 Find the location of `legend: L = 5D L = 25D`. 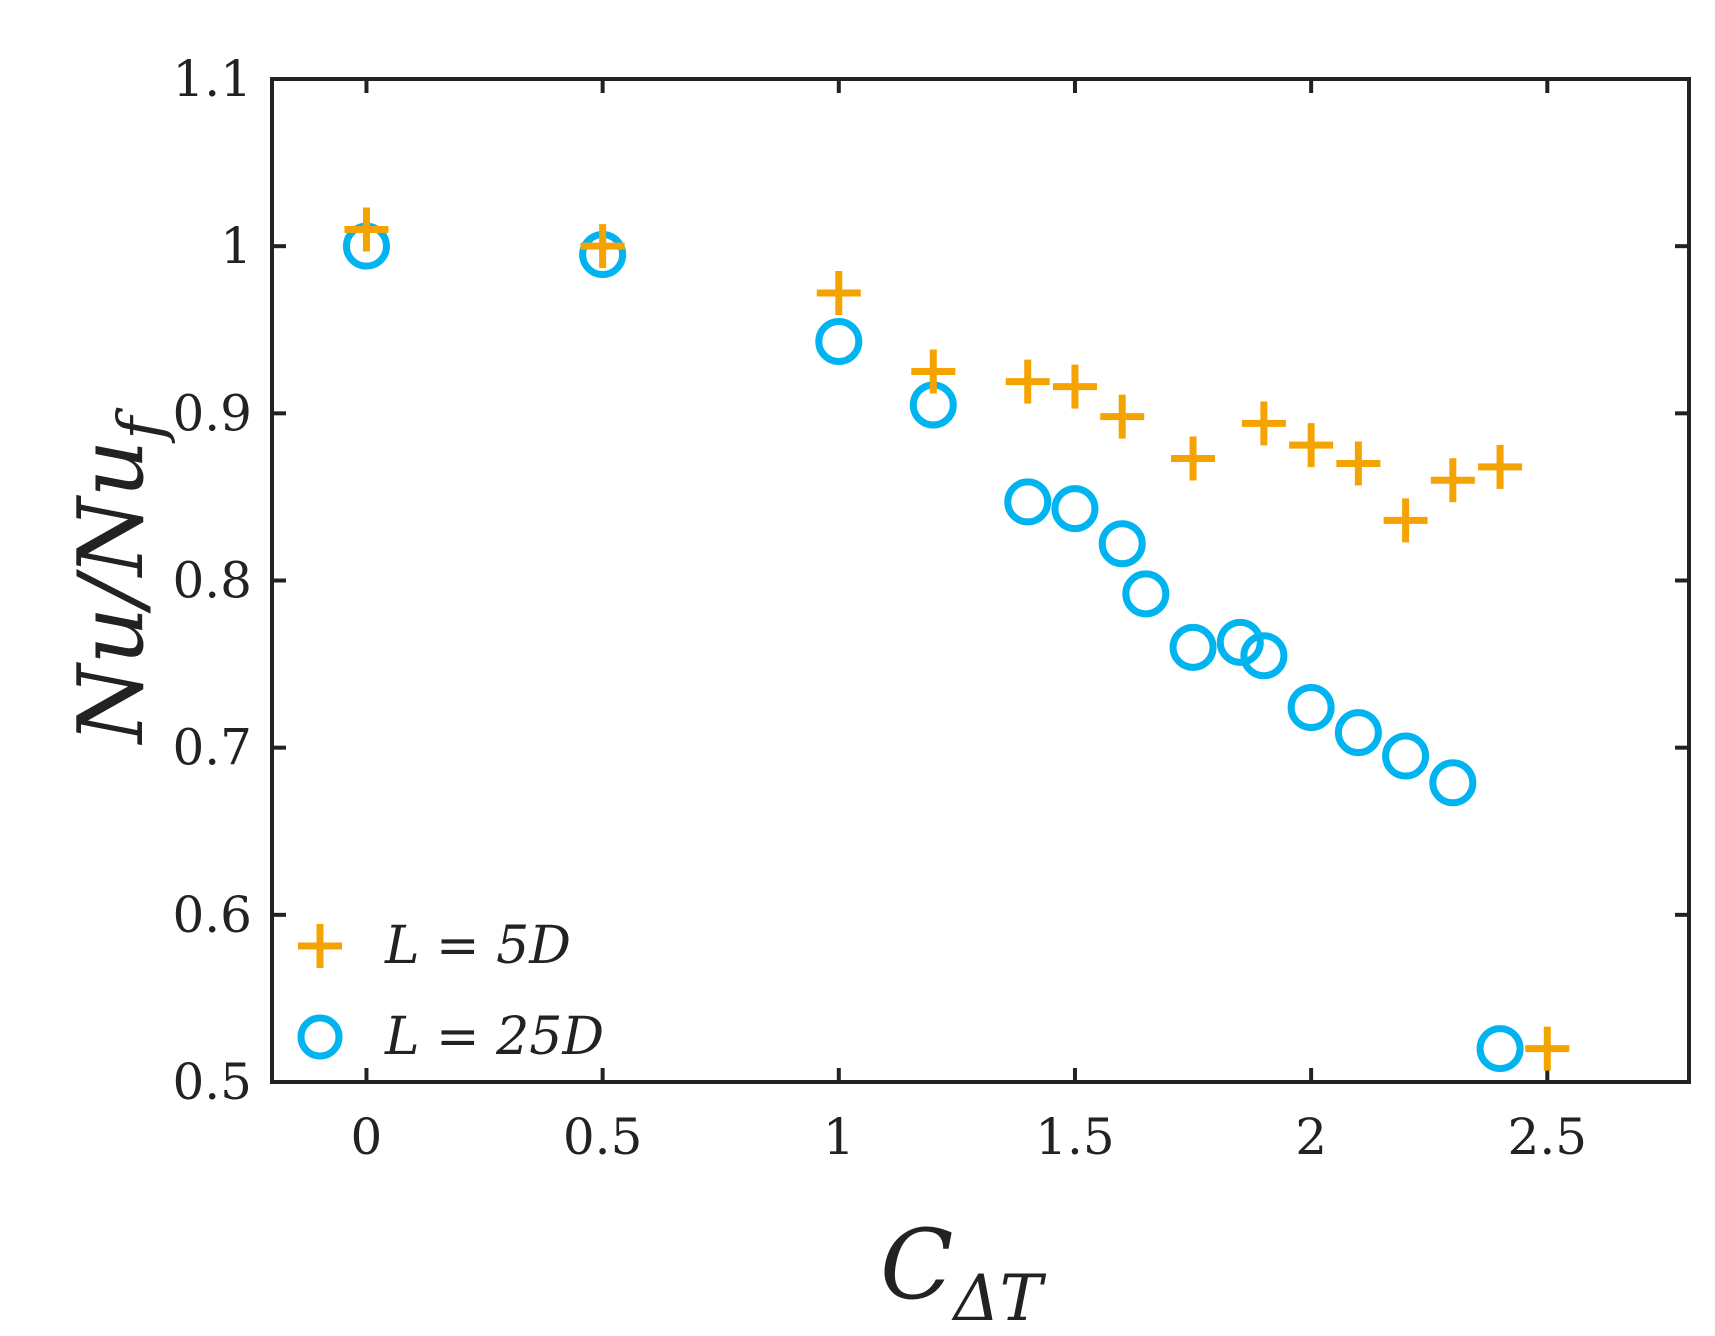

legend: L = 5D L = 25D is located at coordinates (450, 991).